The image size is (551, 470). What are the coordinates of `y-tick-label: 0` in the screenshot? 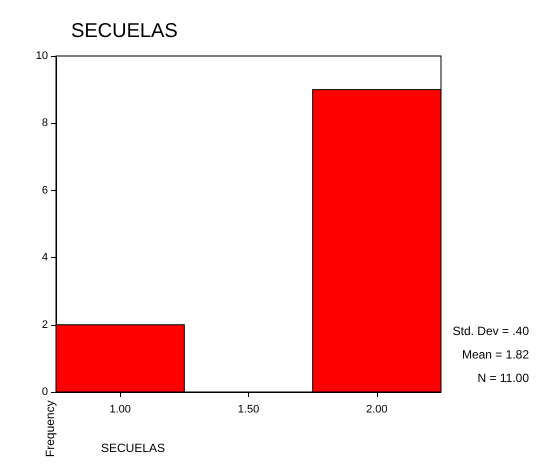 It's located at (45, 392).